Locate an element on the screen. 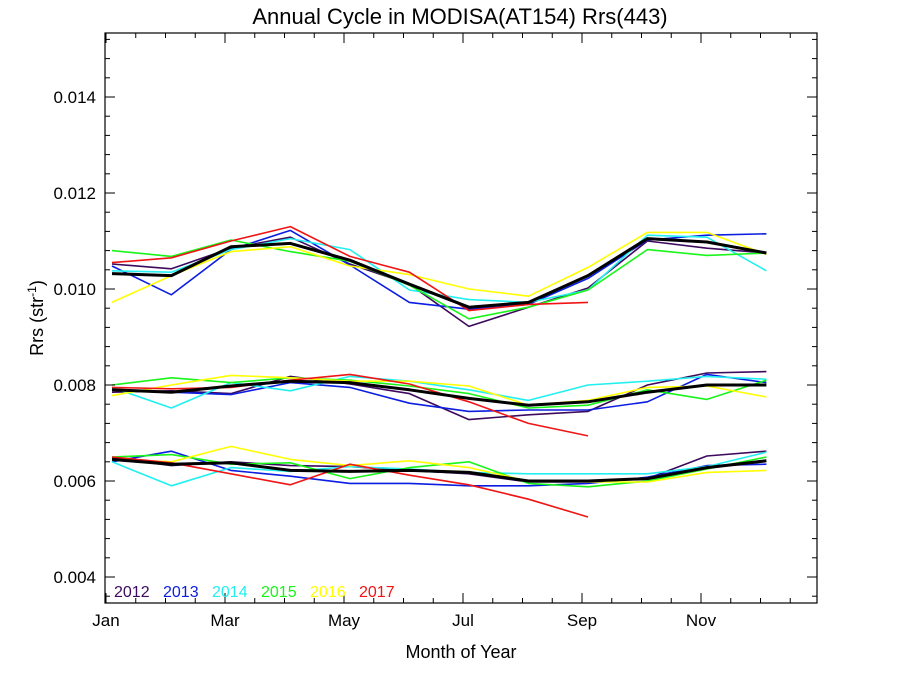 This screenshot has height=675, width=900. legend-entry-2016: 2016 is located at coordinates (328, 592).